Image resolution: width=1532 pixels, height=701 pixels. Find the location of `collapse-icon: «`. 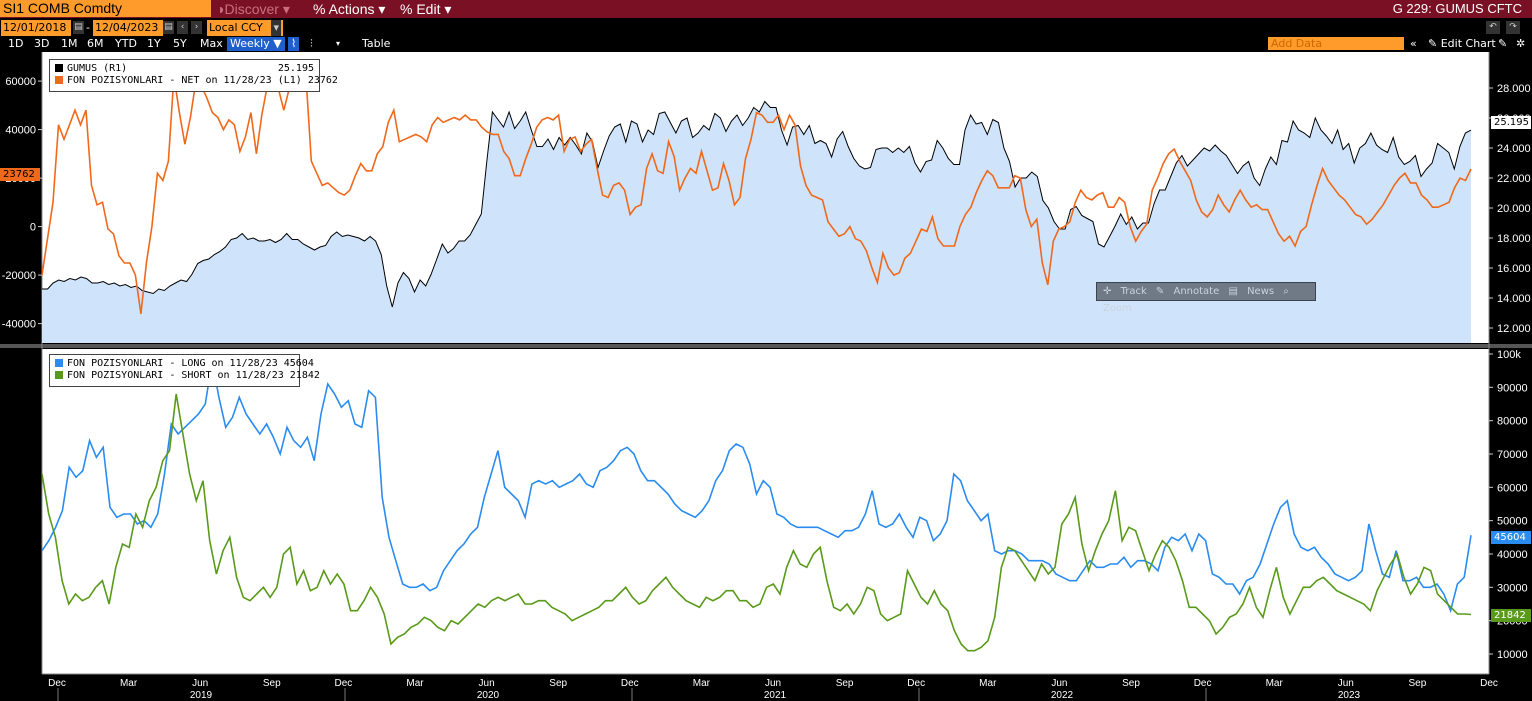

collapse-icon: « is located at coordinates (1413, 43).